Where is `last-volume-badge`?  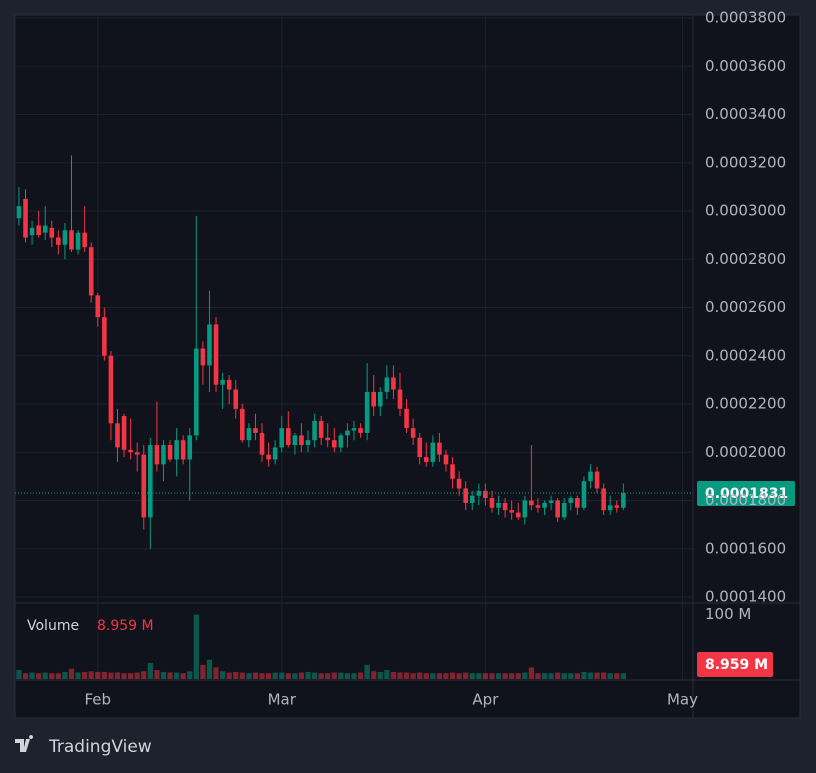
last-volume-badge is located at coordinates (735, 664).